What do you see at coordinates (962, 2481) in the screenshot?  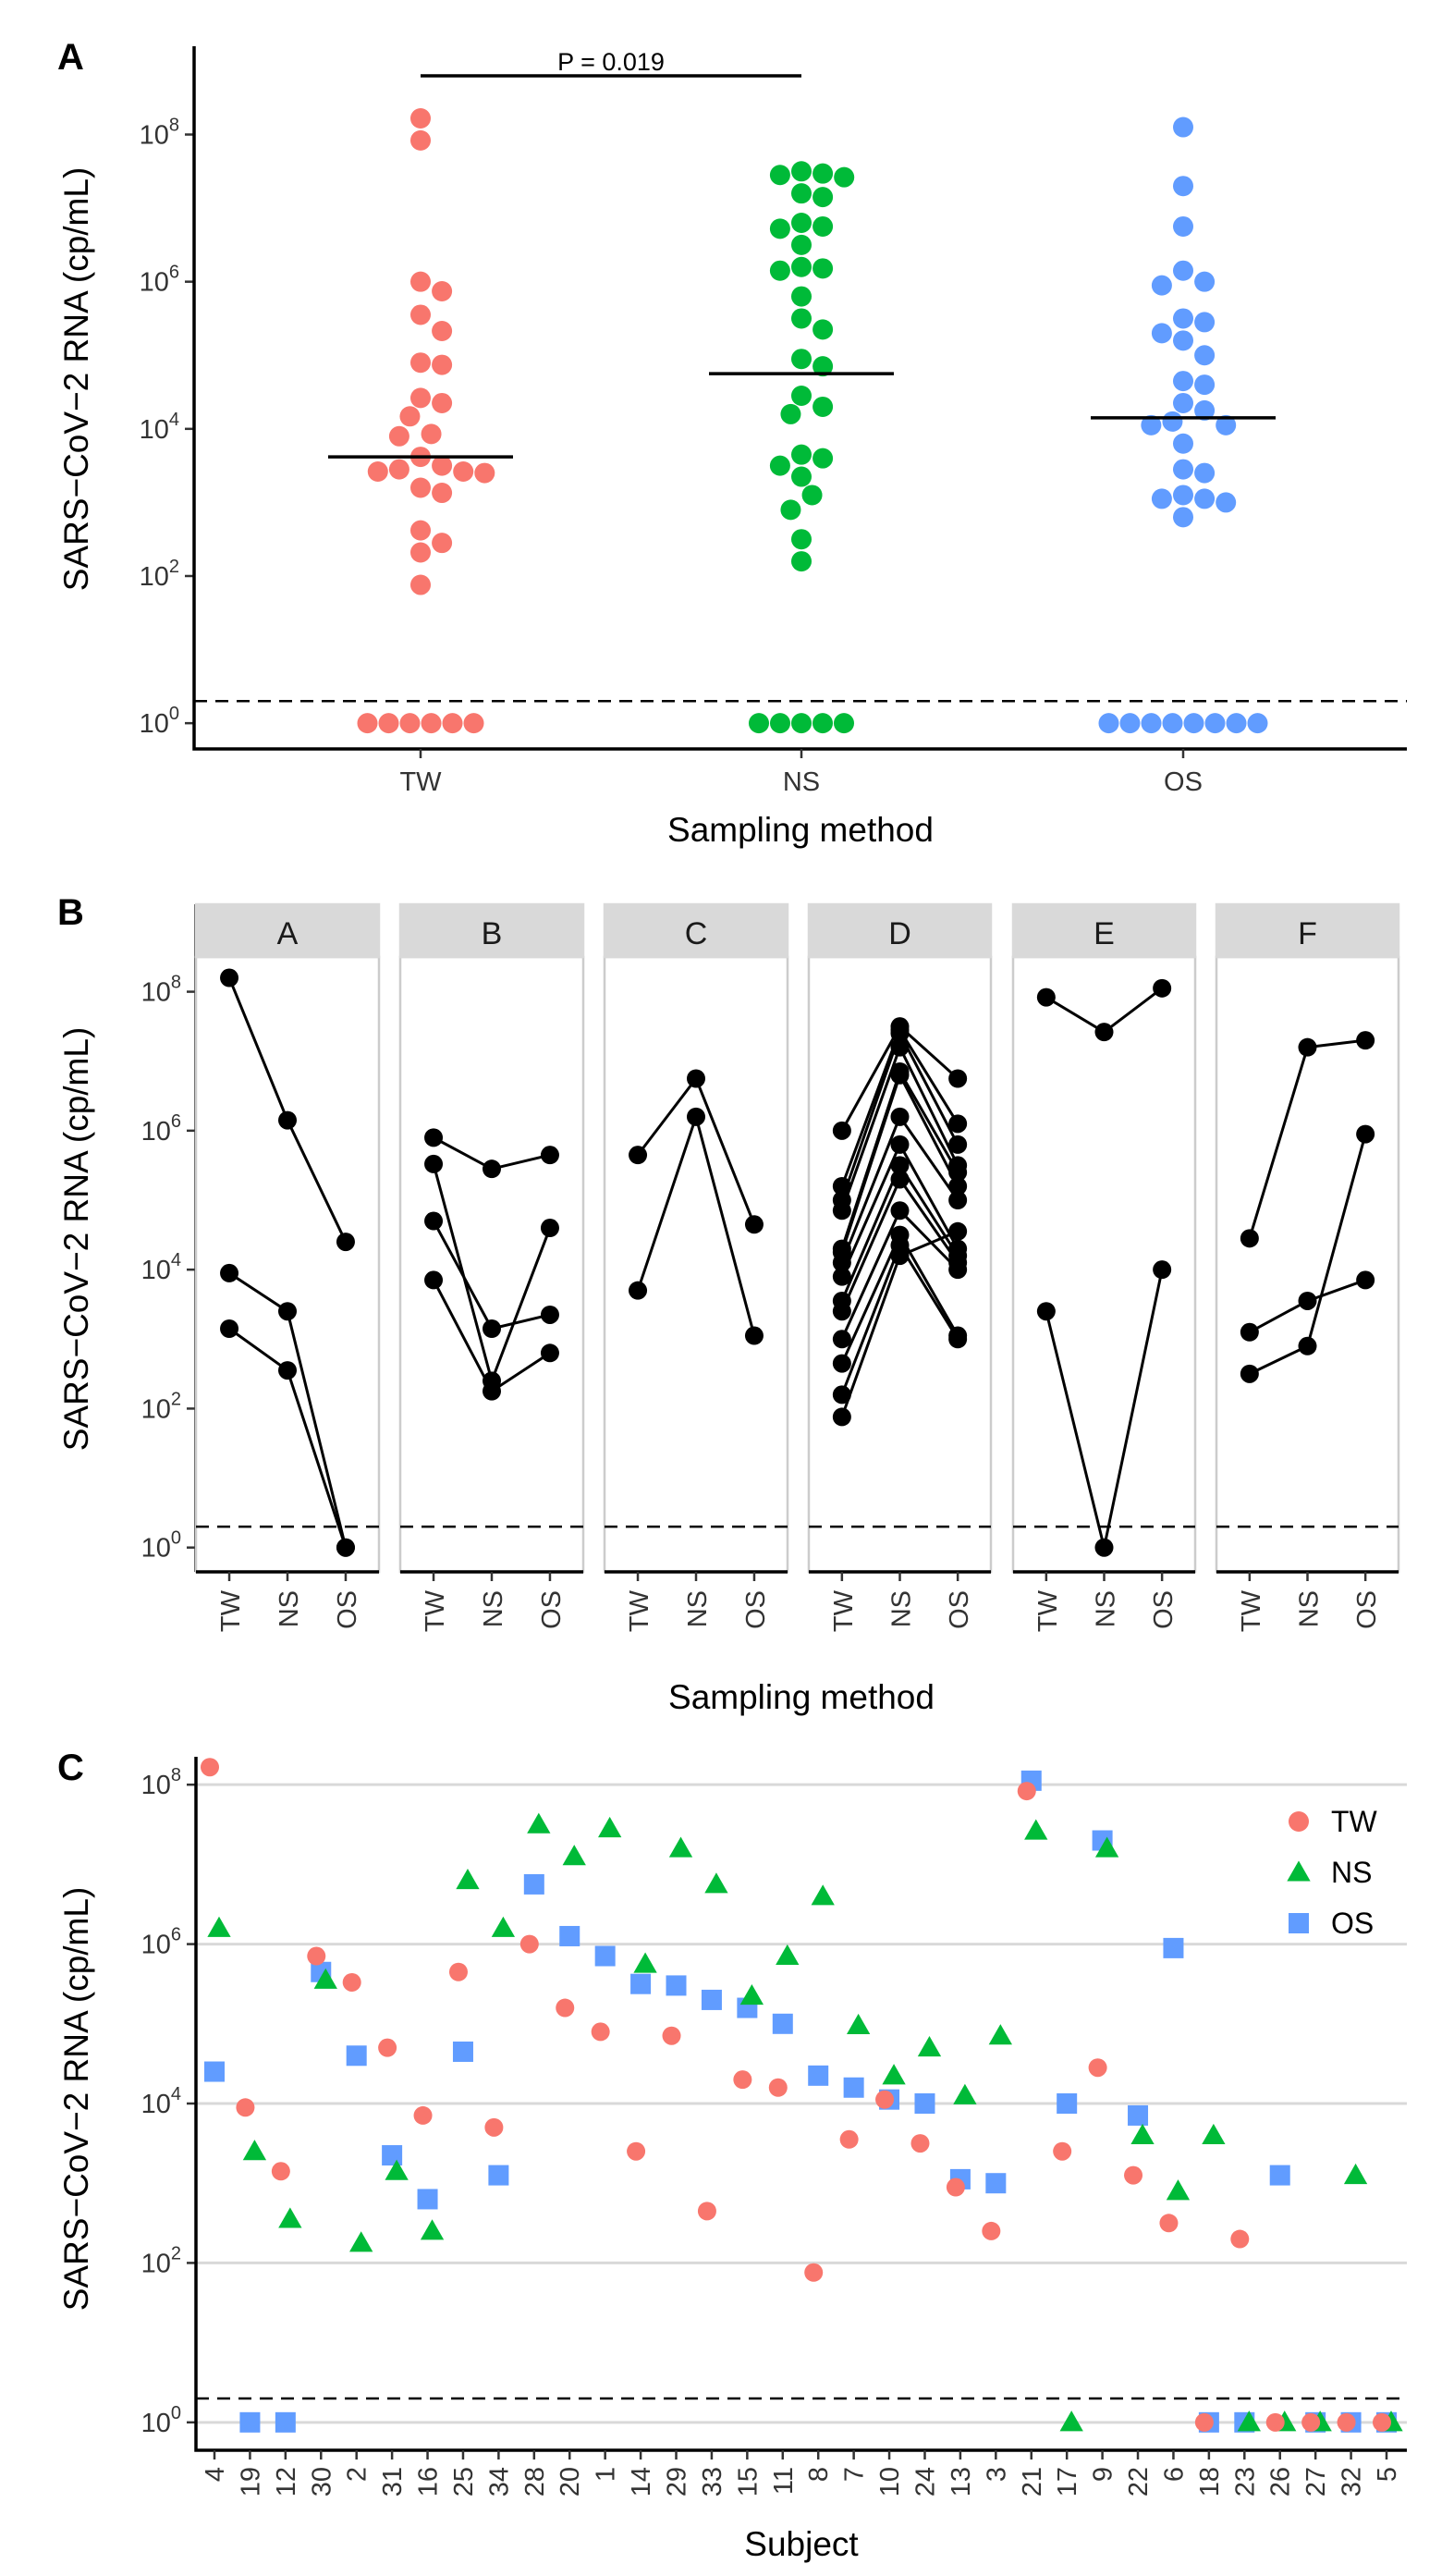 I see `x-tick-label-13: 13` at bounding box center [962, 2481].